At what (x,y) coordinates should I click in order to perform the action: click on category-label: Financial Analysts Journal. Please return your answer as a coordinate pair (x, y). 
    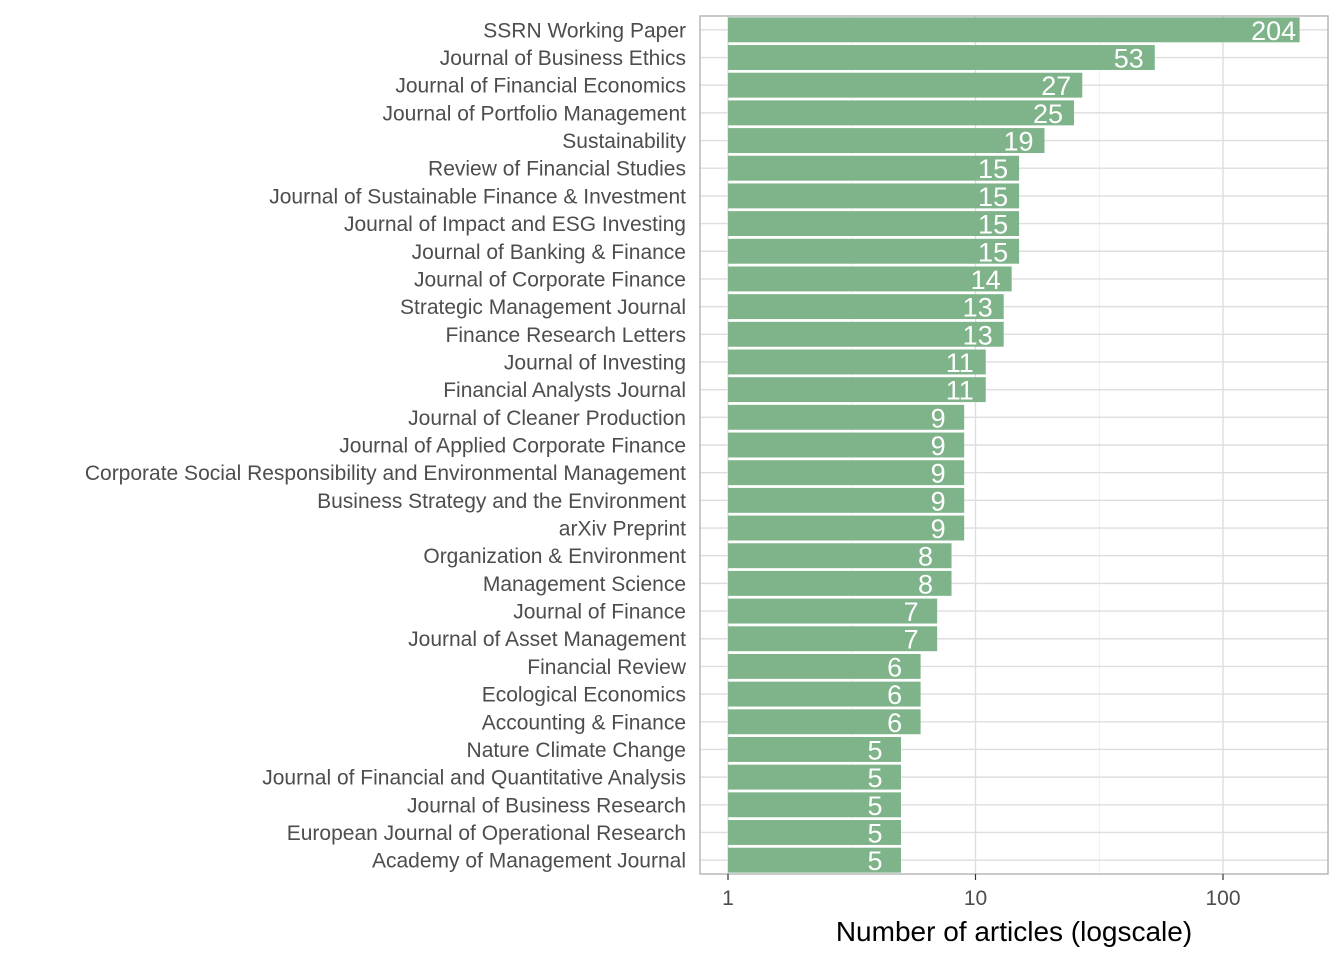
    Looking at the image, I should click on (564, 390).